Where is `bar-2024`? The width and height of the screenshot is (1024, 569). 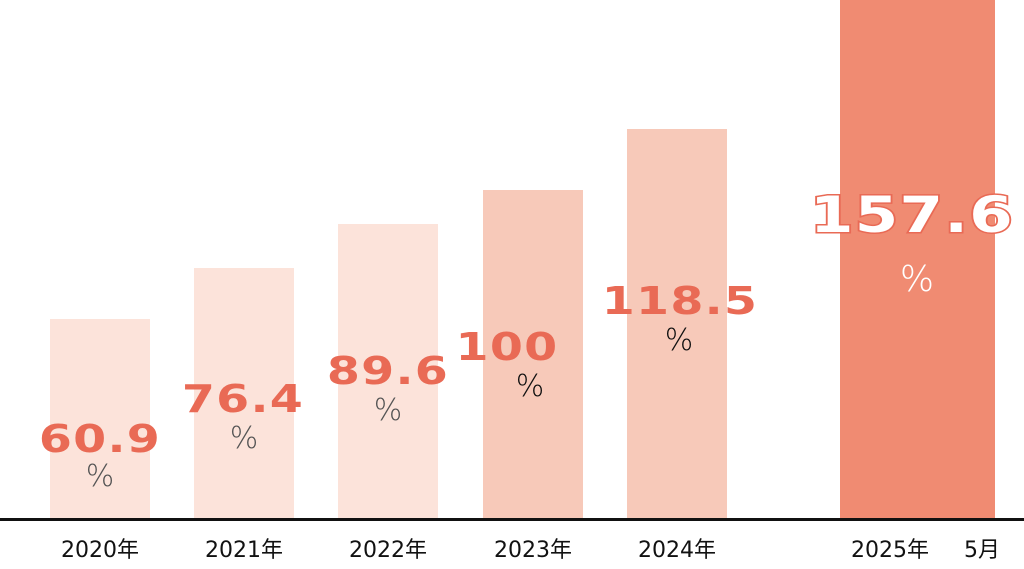 bar-2024 is located at coordinates (677, 324).